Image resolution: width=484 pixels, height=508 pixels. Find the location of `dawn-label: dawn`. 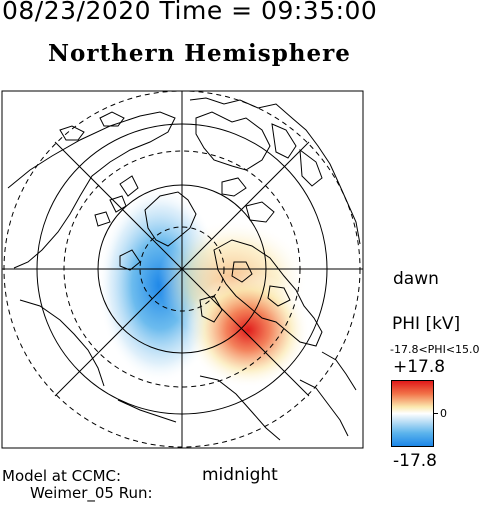

dawn-label: dawn is located at coordinates (416, 279).